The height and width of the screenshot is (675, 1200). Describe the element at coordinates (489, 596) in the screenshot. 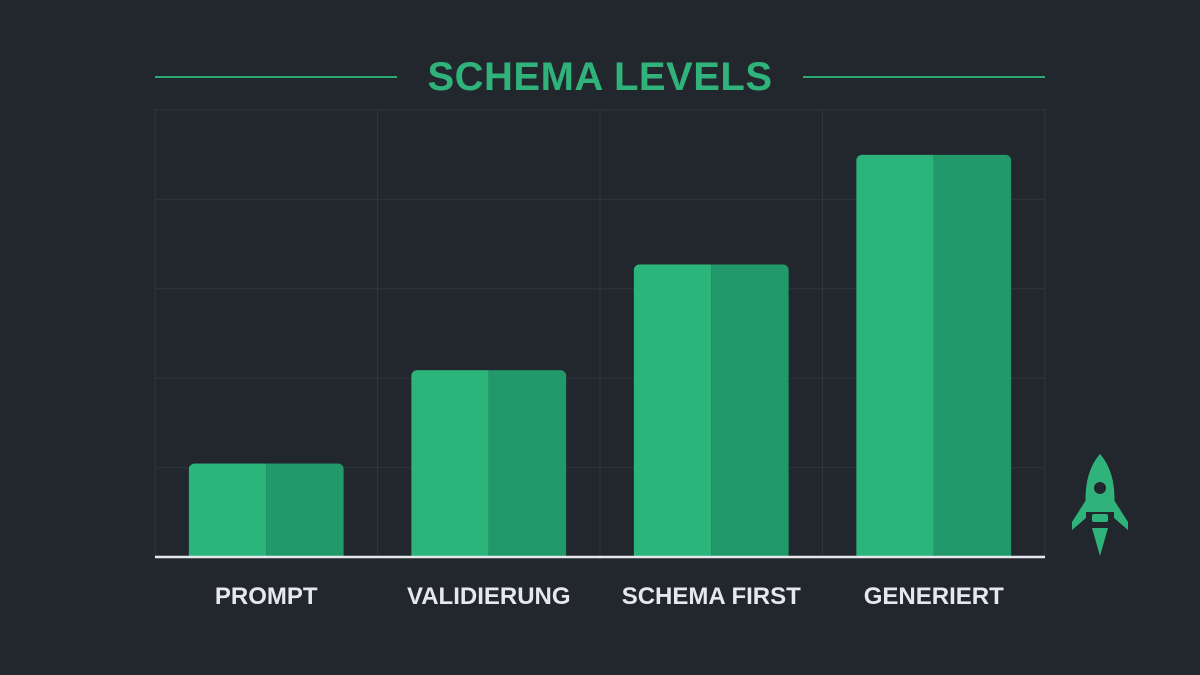

I see `x-tick-label: VALIDIERUNG` at that location.